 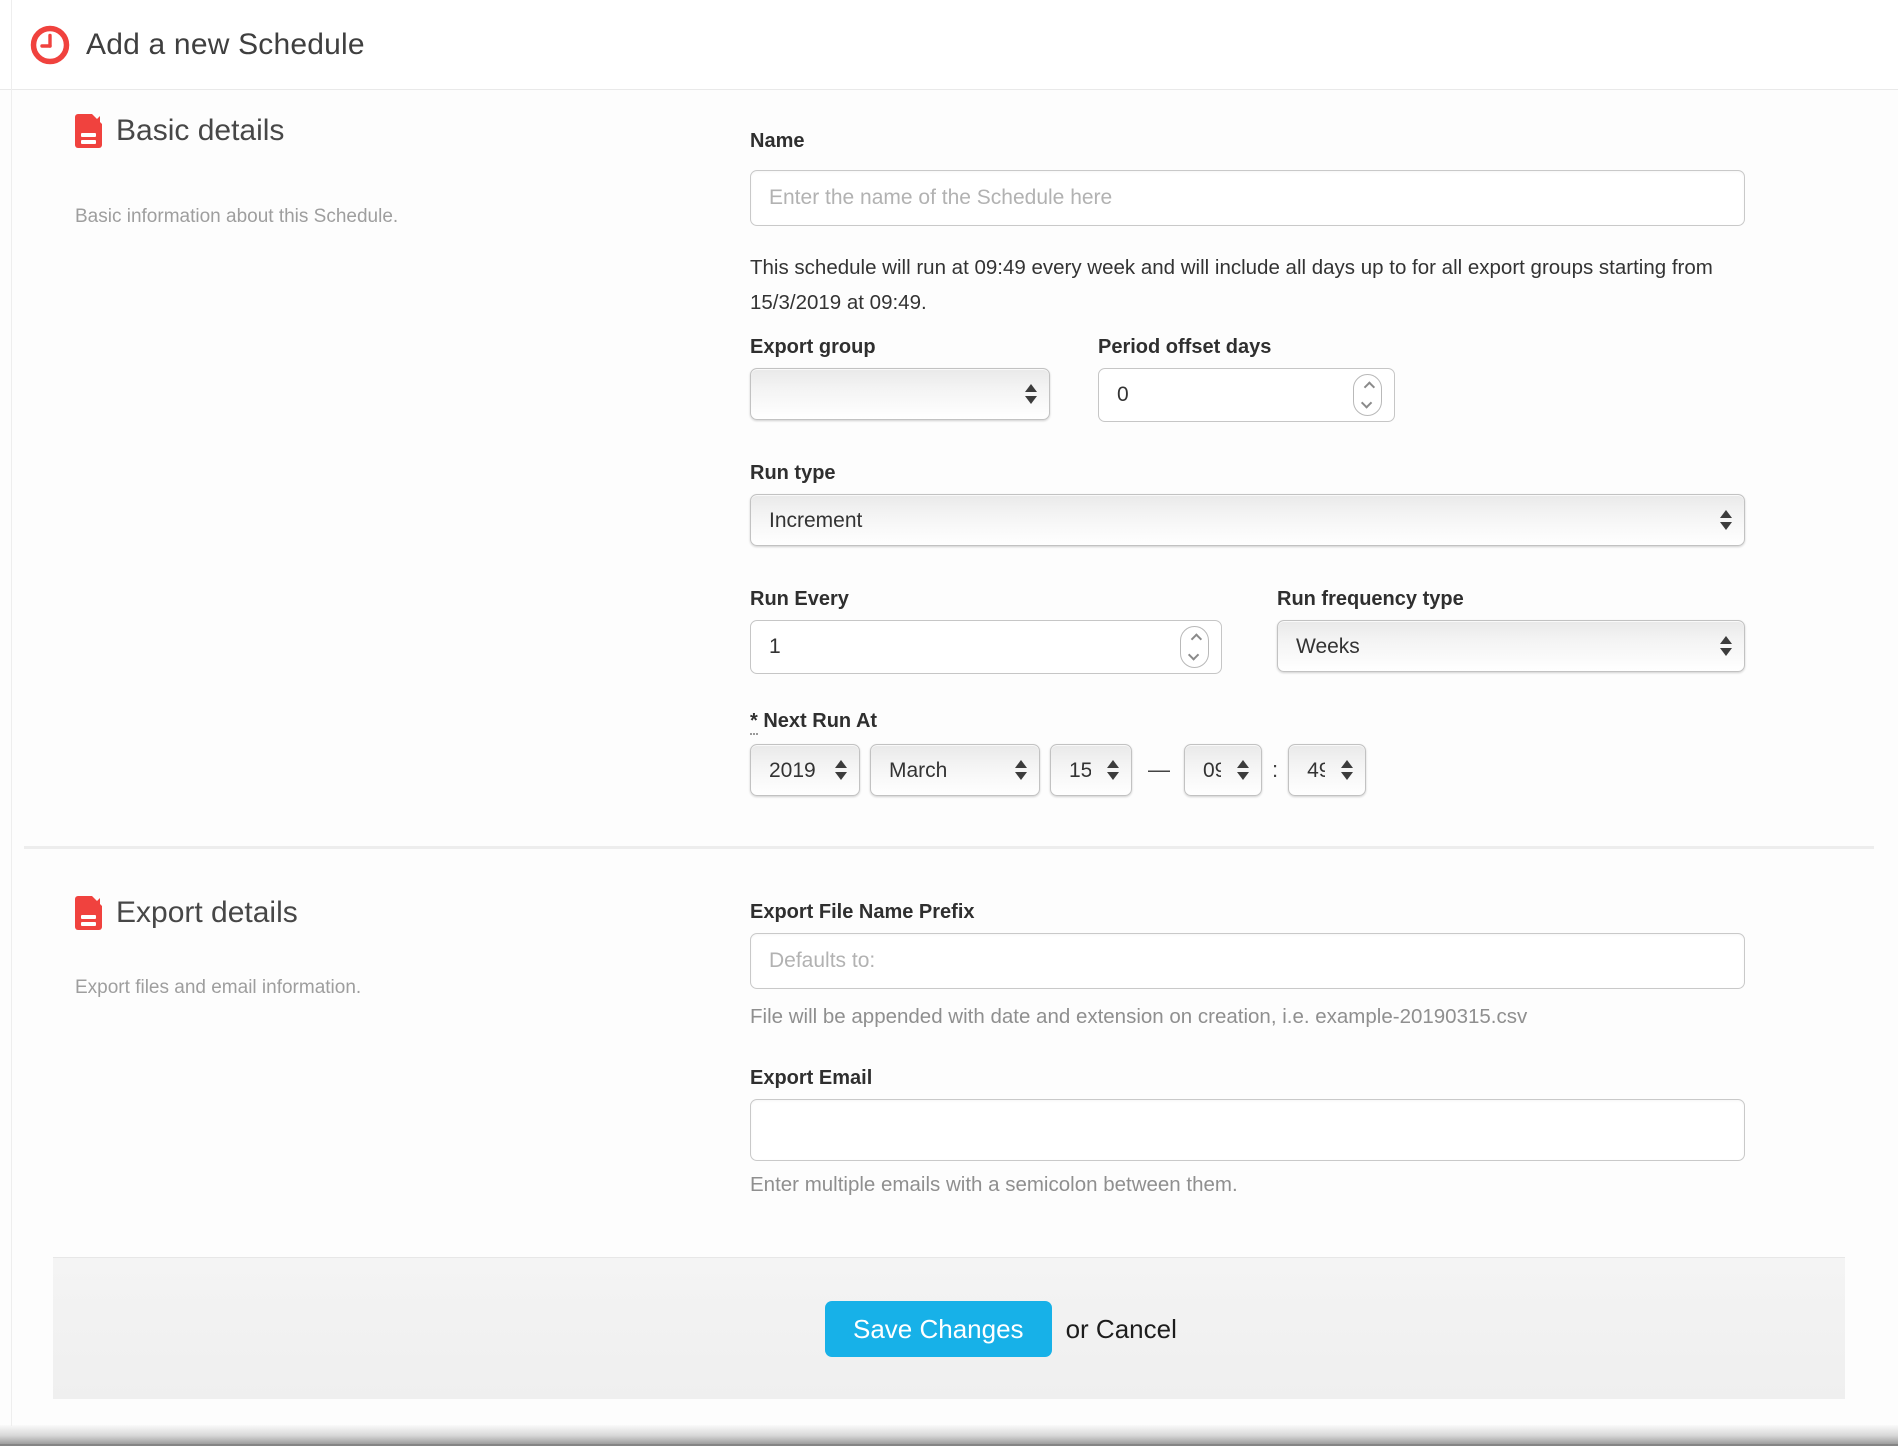 What do you see at coordinates (955, 770) in the screenshot?
I see `next-run-month-select: March` at bounding box center [955, 770].